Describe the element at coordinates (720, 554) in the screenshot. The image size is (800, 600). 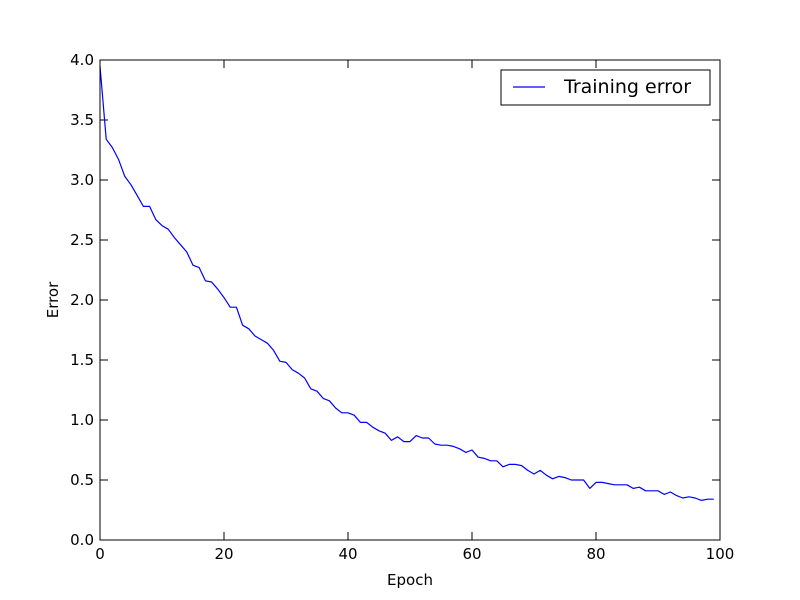
I see `x-tick-label: 100` at that location.